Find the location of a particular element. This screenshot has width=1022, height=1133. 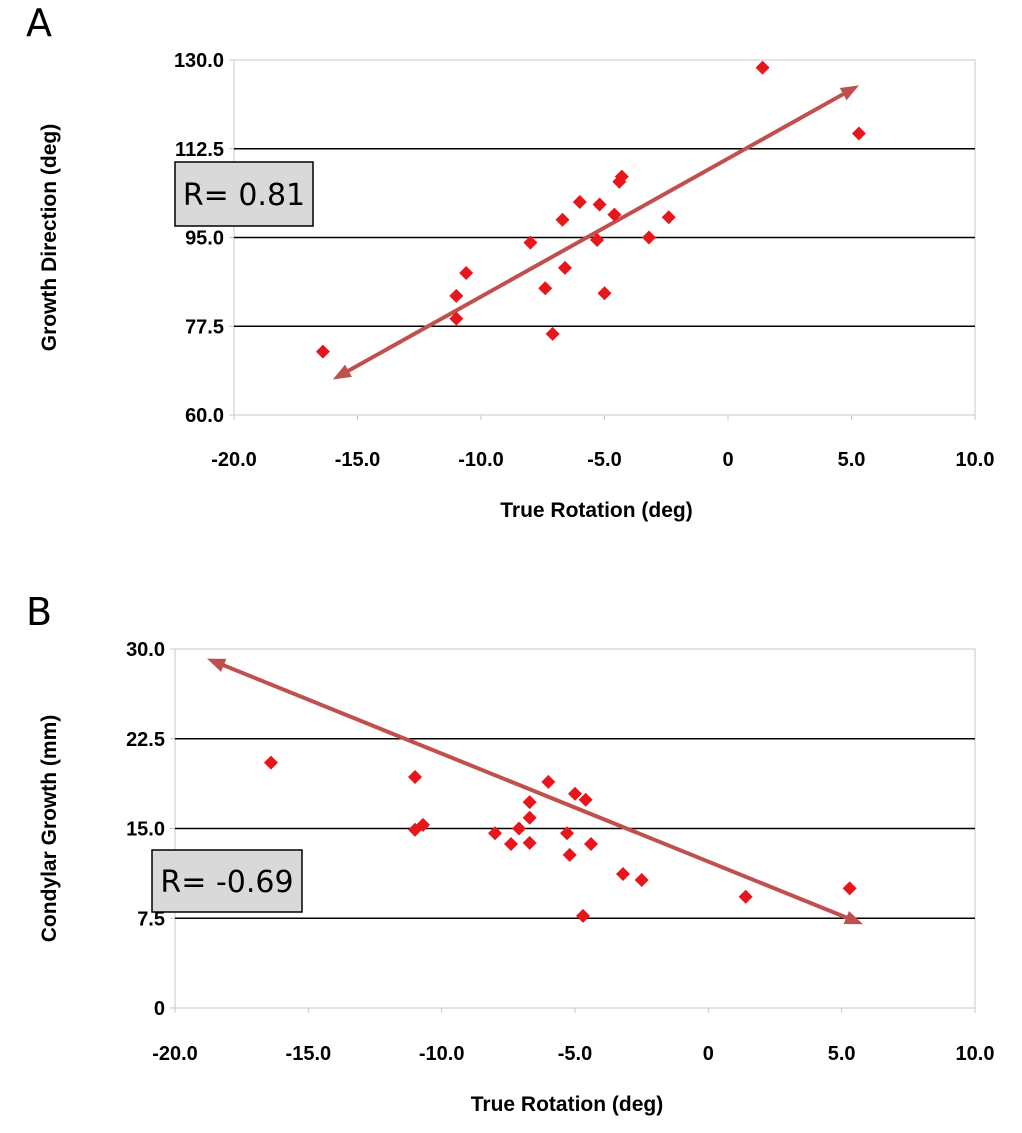

y-tick-label: 30.0 is located at coordinates (145, 650).